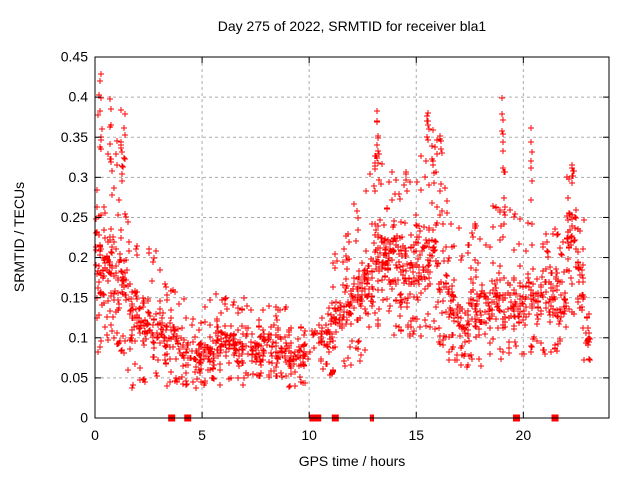 The width and height of the screenshot is (640, 480). I want to click on y-axis-label: SRMTID / TECUs, so click(19, 237).